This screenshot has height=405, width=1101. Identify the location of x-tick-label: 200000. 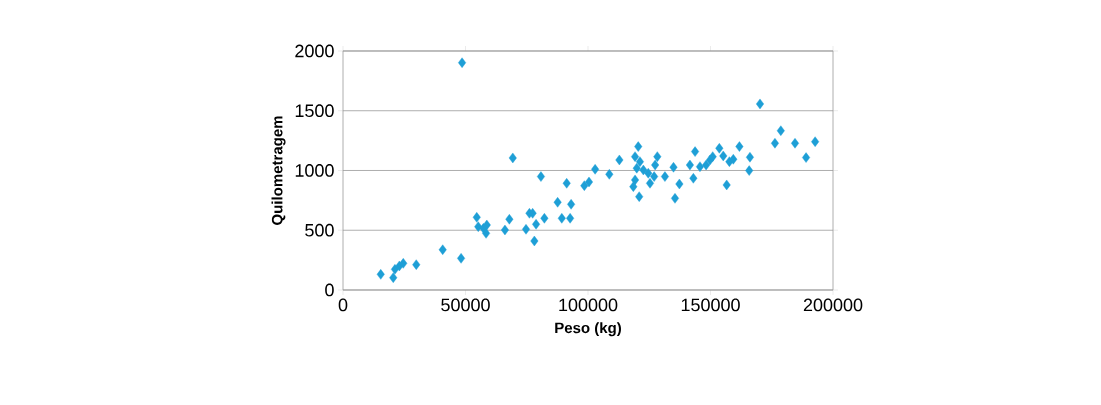
(833, 305).